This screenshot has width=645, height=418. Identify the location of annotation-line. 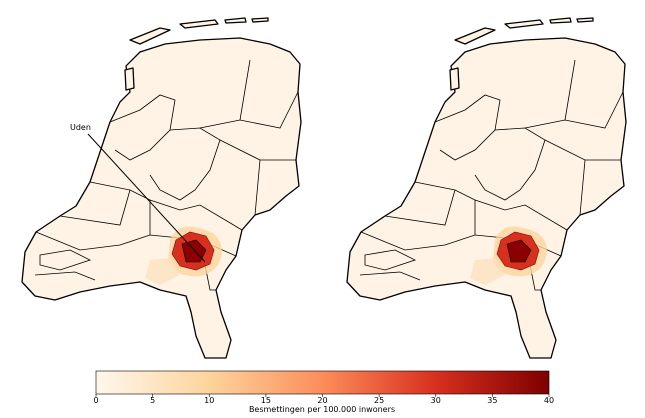
(146, 198).